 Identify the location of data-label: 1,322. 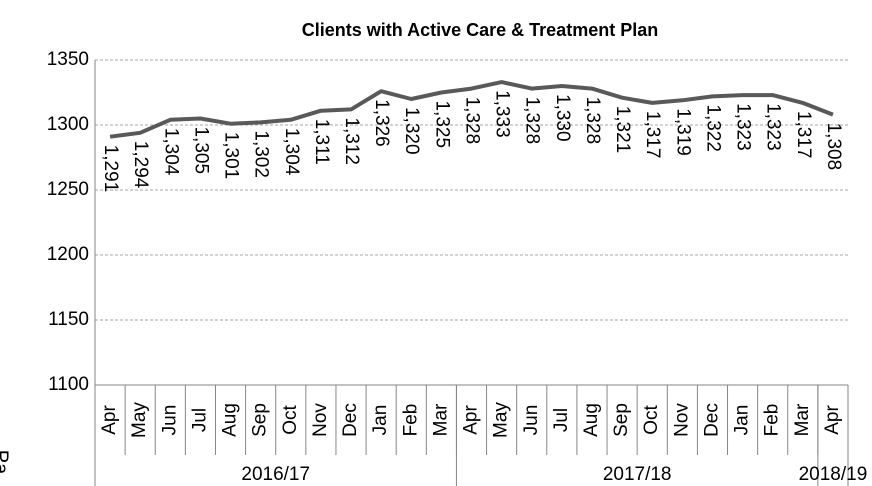
(712, 128).